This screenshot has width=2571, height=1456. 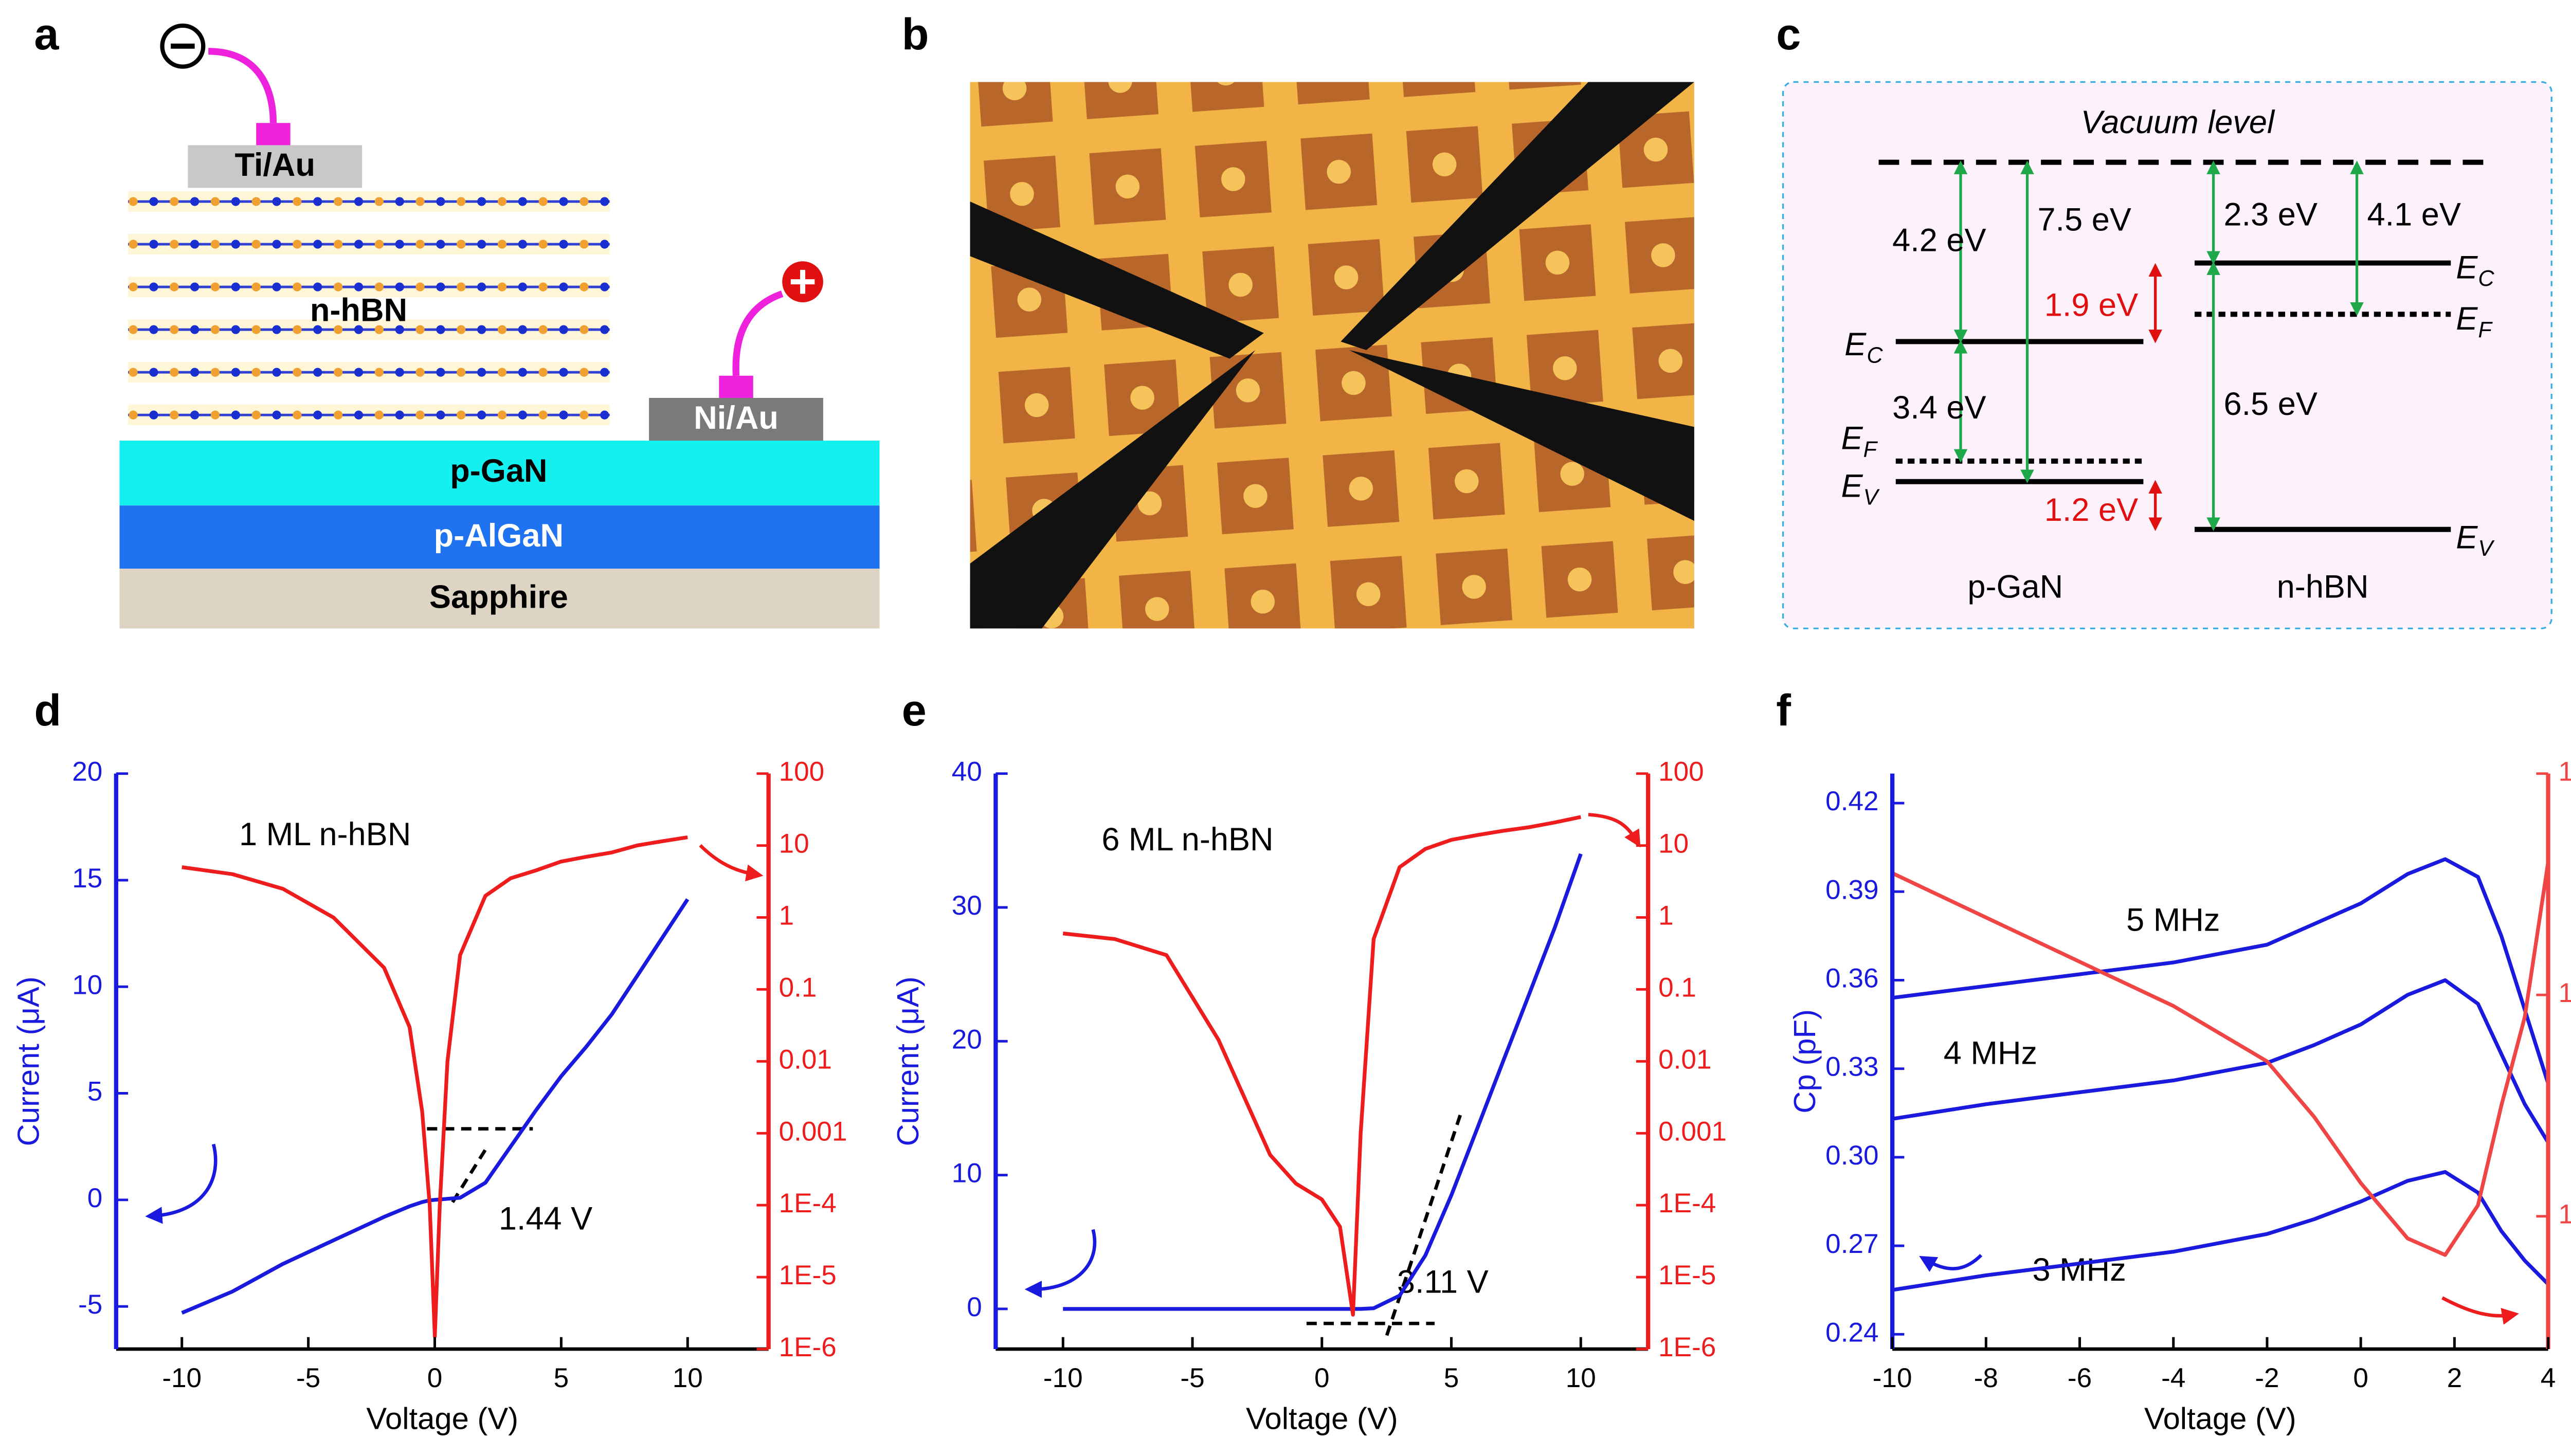 I want to click on label: C, so click(x=2486, y=278).